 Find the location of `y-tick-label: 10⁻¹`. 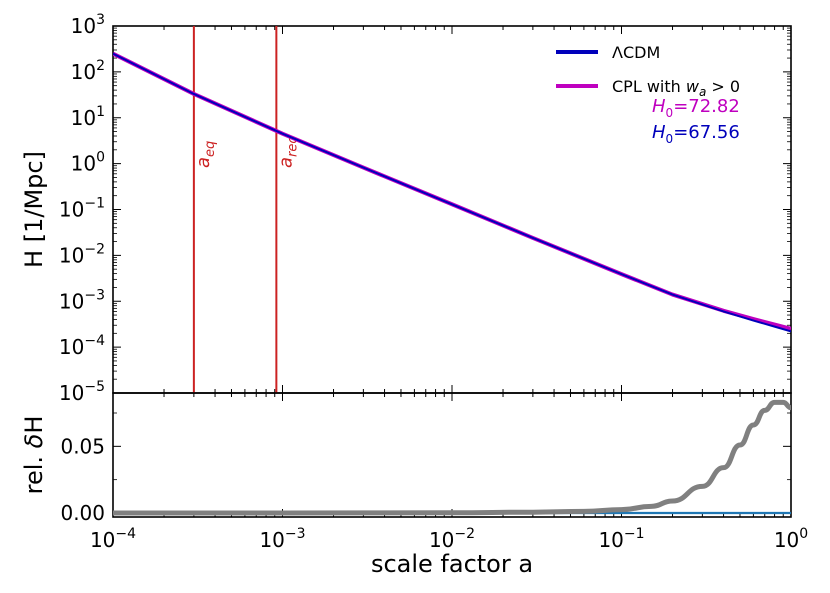

y-tick-label: 10⁻¹ is located at coordinates (82, 209).